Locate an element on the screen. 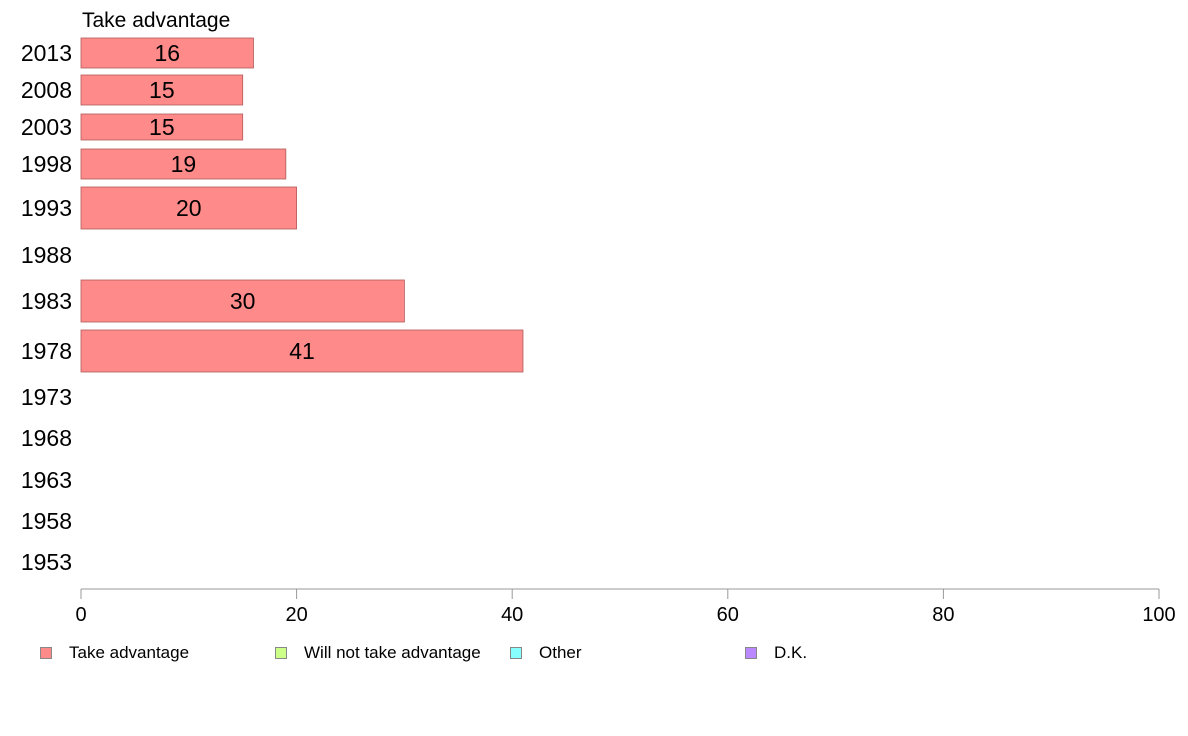  legend-swatch-take-advantage is located at coordinates (46, 653).